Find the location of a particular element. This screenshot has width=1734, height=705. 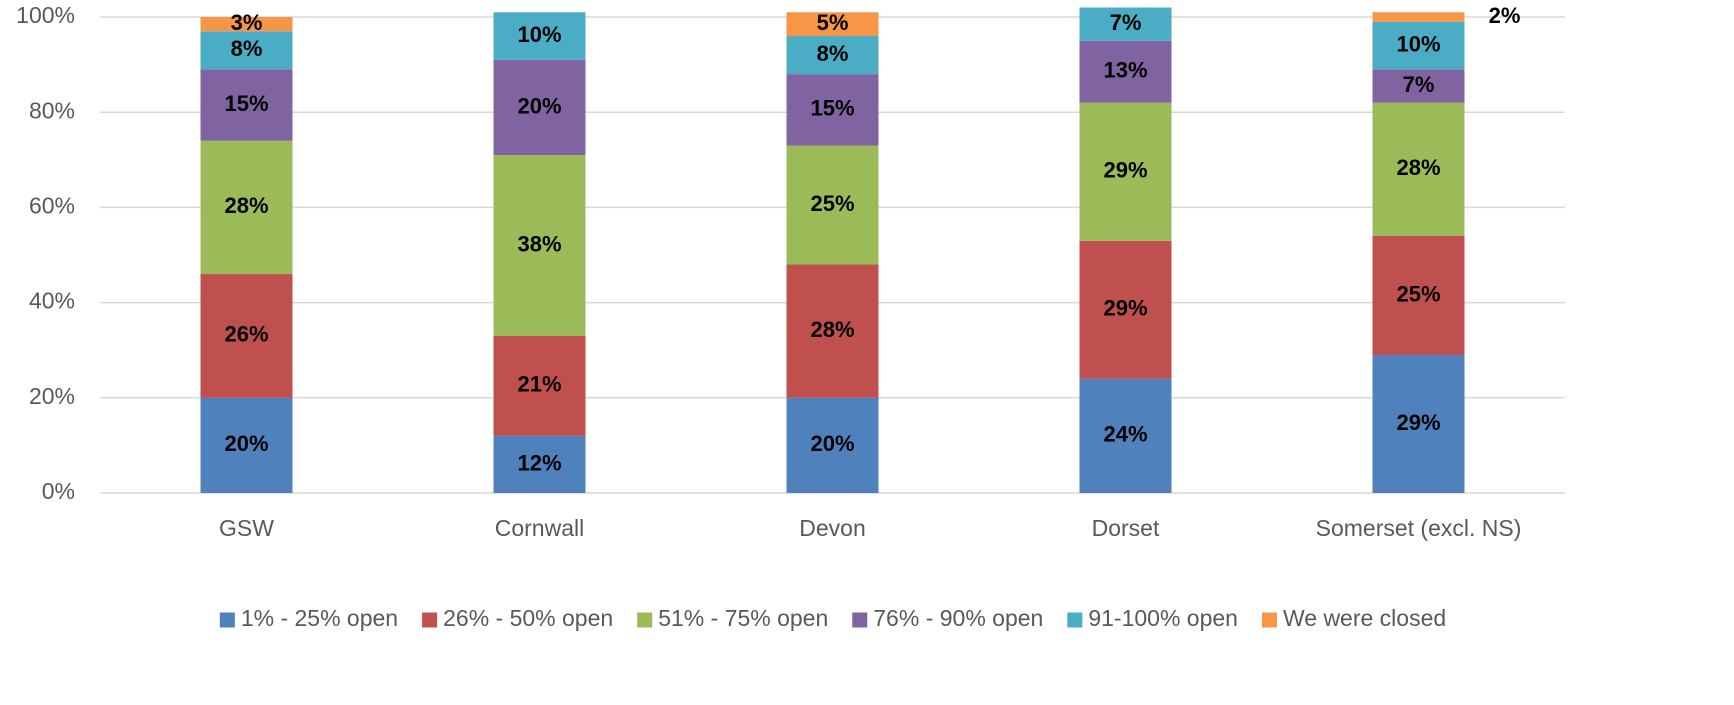

legend-label: 1% - 25% open is located at coordinates (319, 618).